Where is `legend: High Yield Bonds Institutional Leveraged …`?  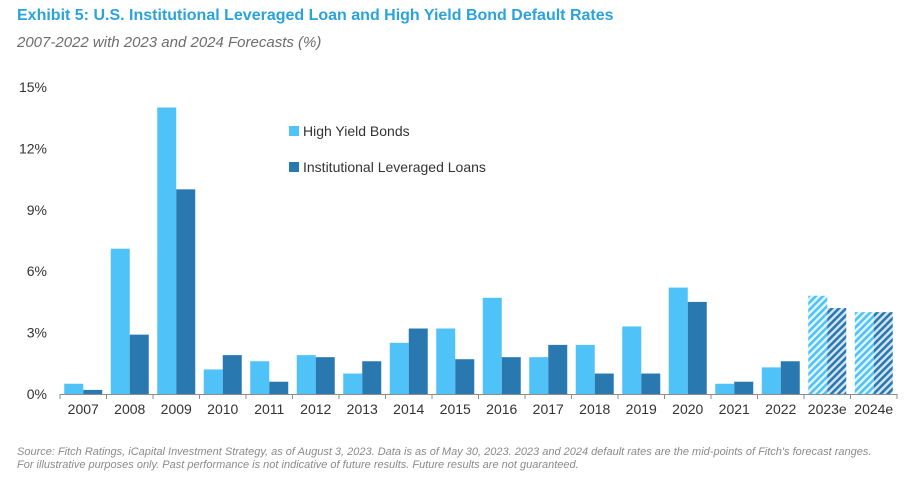 legend: High Yield Bonds Institutional Leveraged … is located at coordinates (387, 149).